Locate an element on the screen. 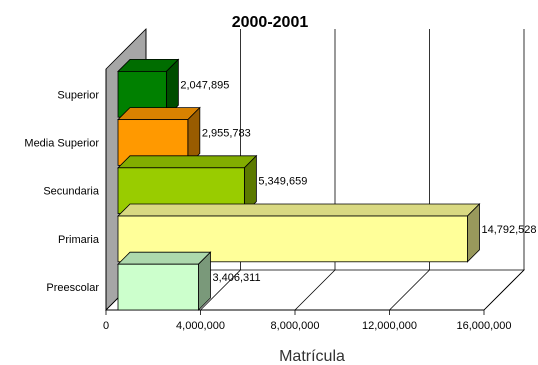 Image resolution: width=538 pixels, height=365 pixels. x-tick-label: 16,000,000 is located at coordinates (483, 326).